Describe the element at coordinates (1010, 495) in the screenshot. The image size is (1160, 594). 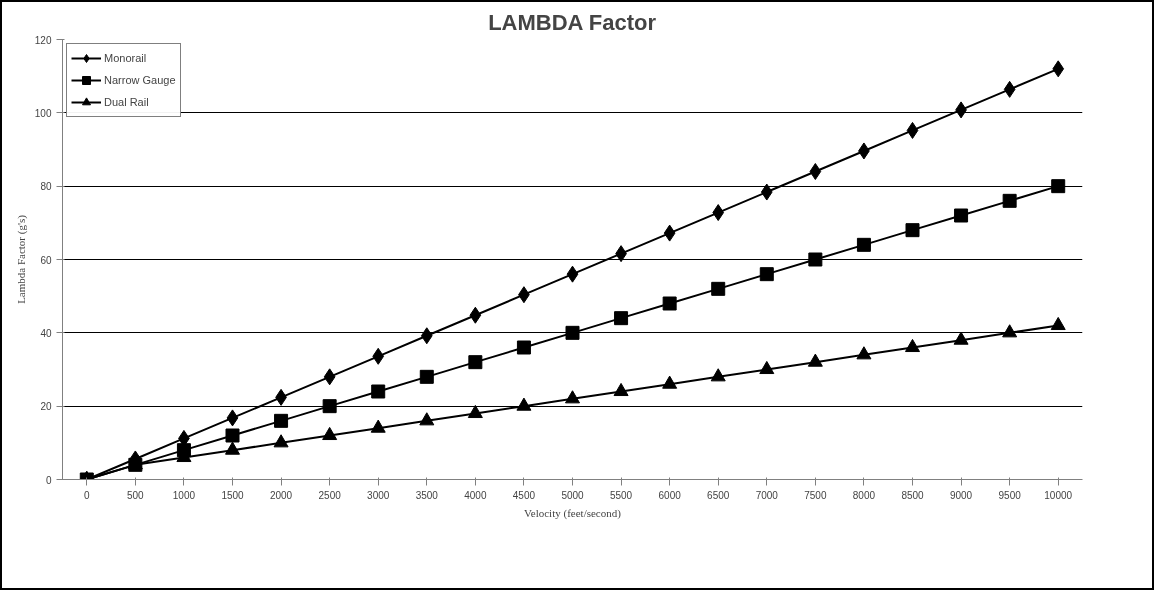
I see `x-tick-label: 9500` at that location.